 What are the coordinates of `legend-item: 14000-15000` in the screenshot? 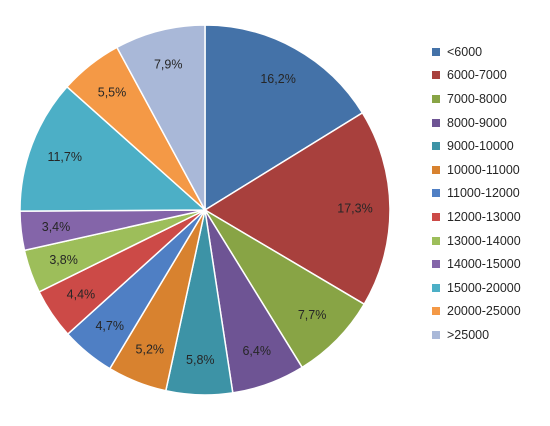 It's located at (476, 264).